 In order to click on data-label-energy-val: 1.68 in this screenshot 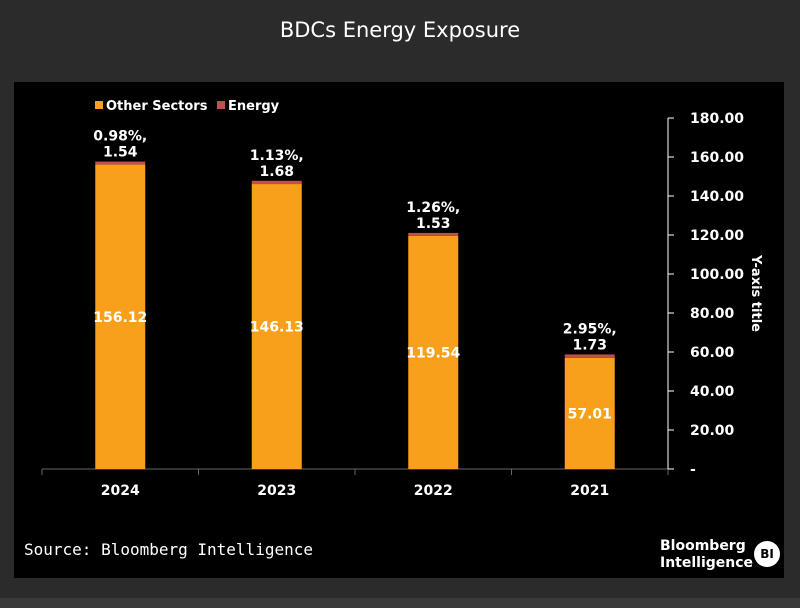, I will do `click(276, 172)`.